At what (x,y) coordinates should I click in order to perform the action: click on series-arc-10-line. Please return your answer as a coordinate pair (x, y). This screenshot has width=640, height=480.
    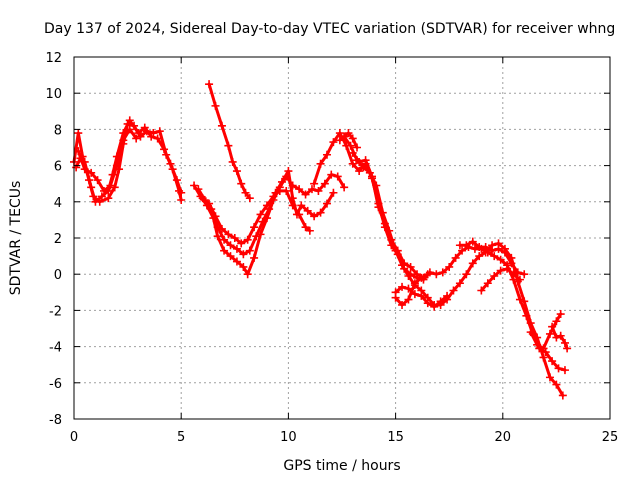
    Looking at the image, I should click on (388, 215).